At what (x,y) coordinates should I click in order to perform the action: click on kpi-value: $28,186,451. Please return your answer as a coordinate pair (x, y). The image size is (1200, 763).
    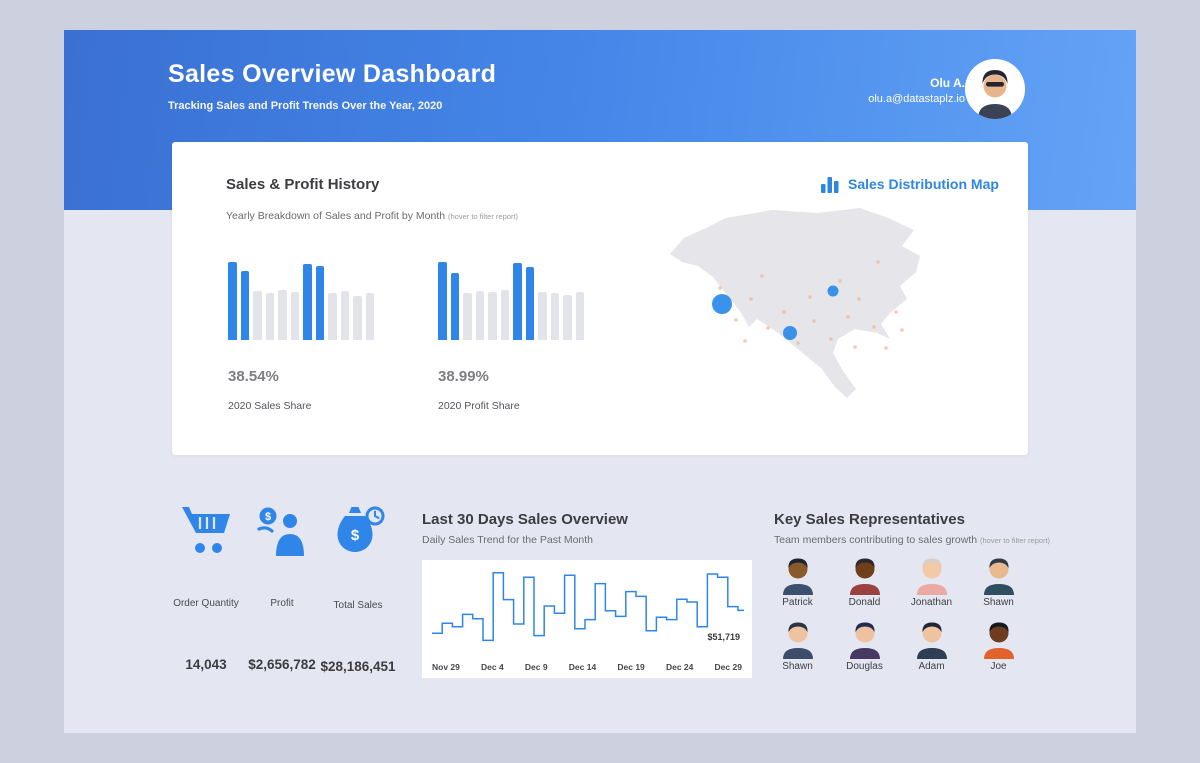
    Looking at the image, I should click on (358, 666).